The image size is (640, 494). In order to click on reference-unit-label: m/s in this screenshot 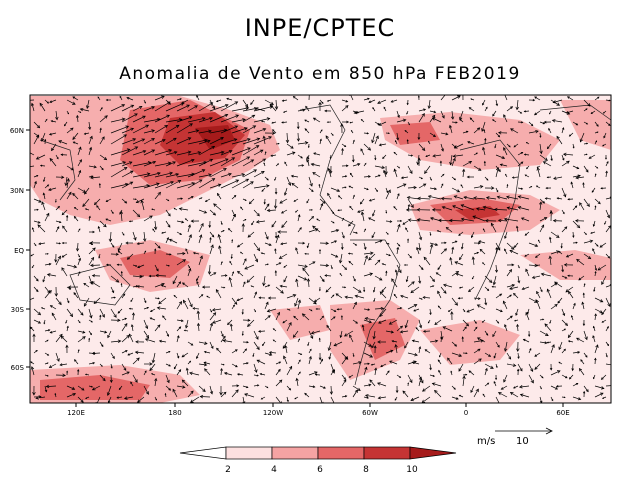, I will do `click(486, 441)`.